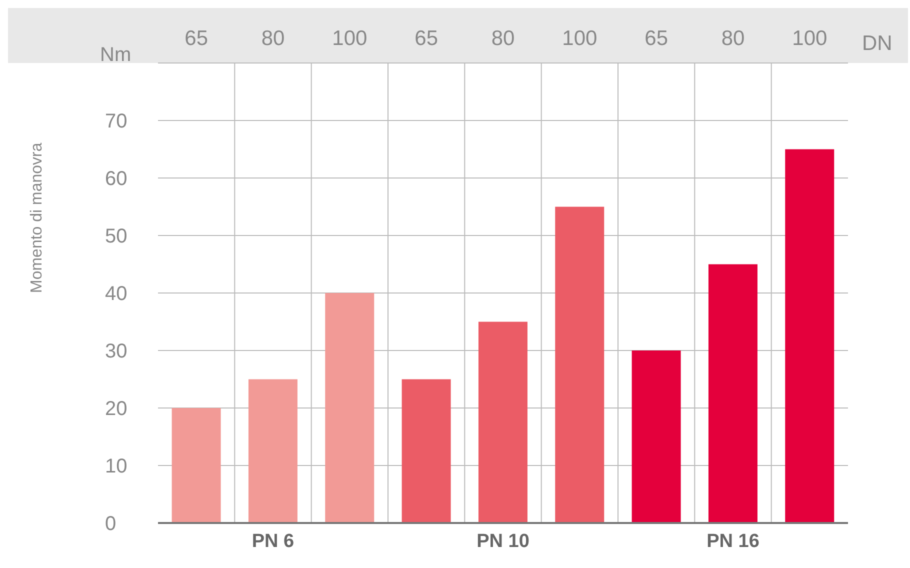 The height and width of the screenshot is (568, 910). What do you see at coordinates (37, 217) in the screenshot?
I see `y-axis-title: Momento di manovra` at bounding box center [37, 217].